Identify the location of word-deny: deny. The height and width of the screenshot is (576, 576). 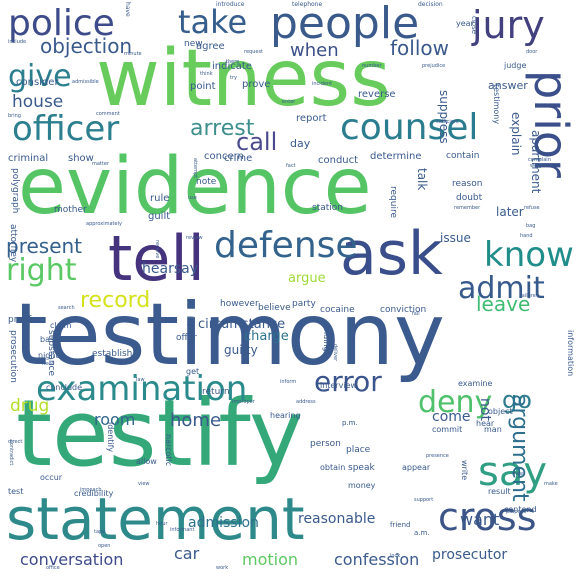
(455, 402).